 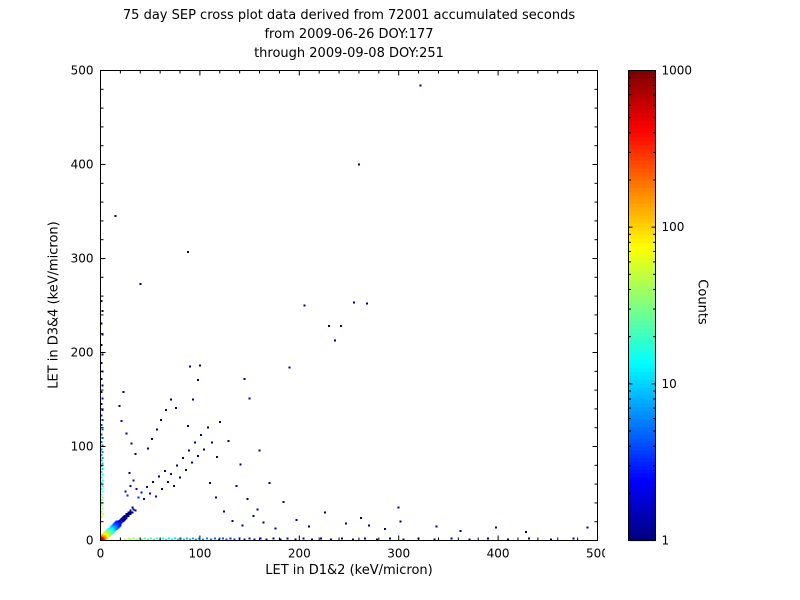 What do you see at coordinates (702, 302) in the screenshot?
I see `colorbar-label: Counts` at bounding box center [702, 302].